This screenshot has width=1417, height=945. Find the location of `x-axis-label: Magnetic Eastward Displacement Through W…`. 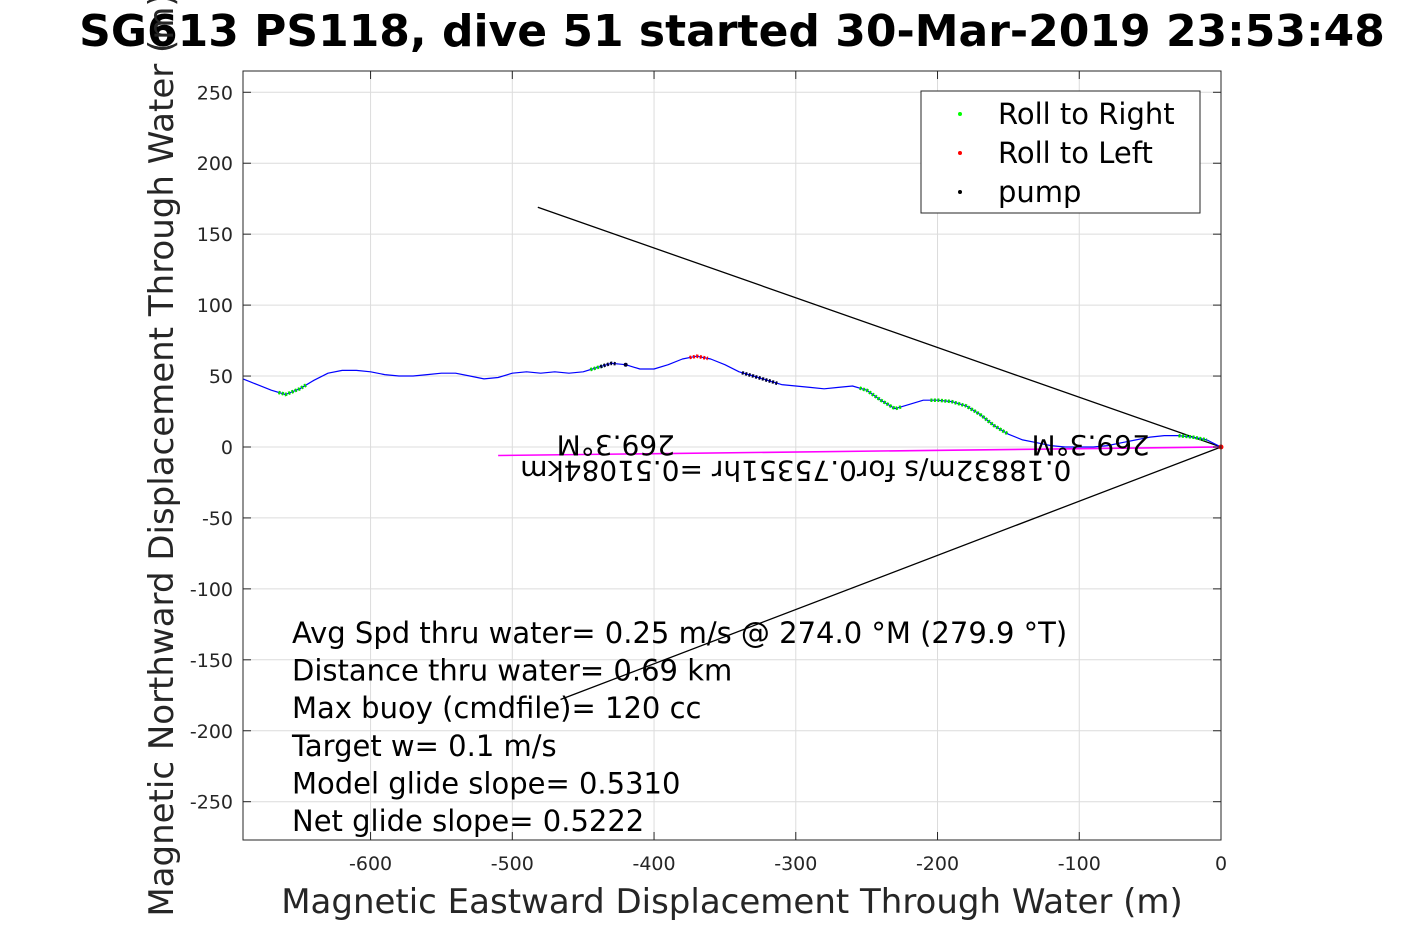

x-axis-label: Magnetic Eastward Displacement Through W… is located at coordinates (732, 902).